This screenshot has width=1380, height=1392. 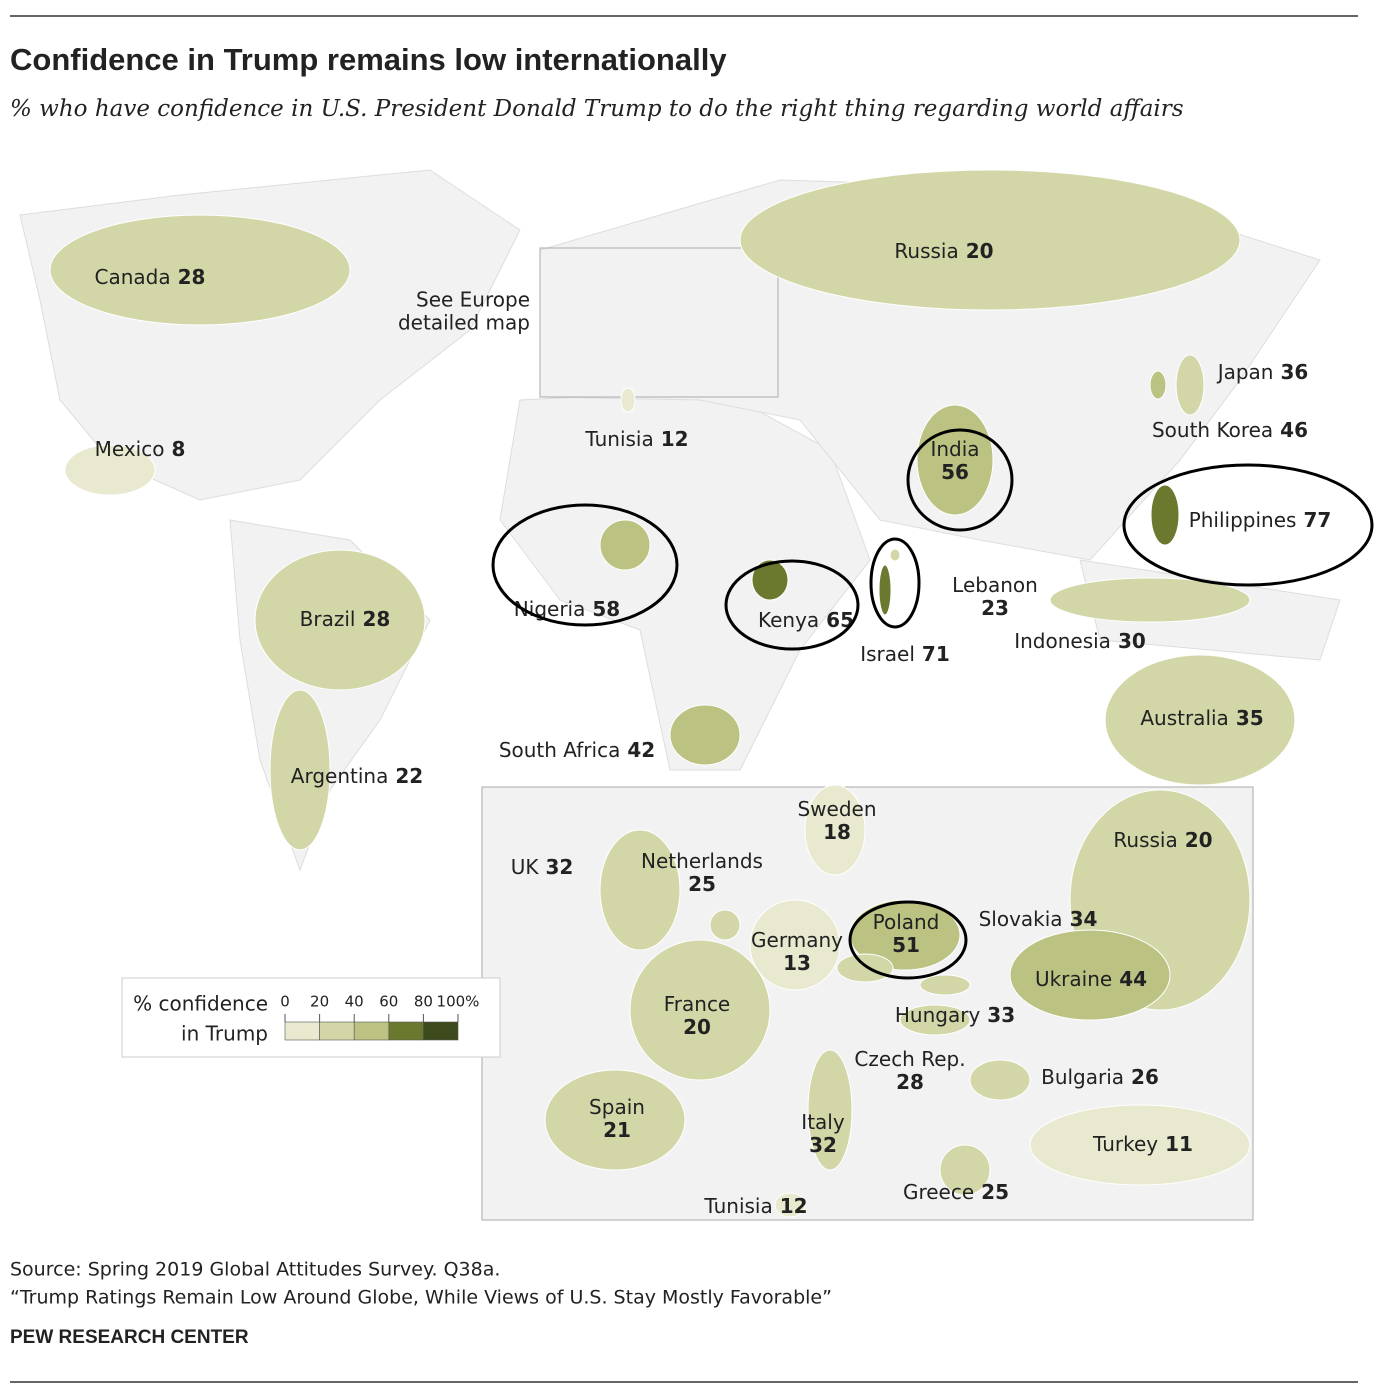 I want to click on country-label: Poland 51, so click(x=906, y=933).